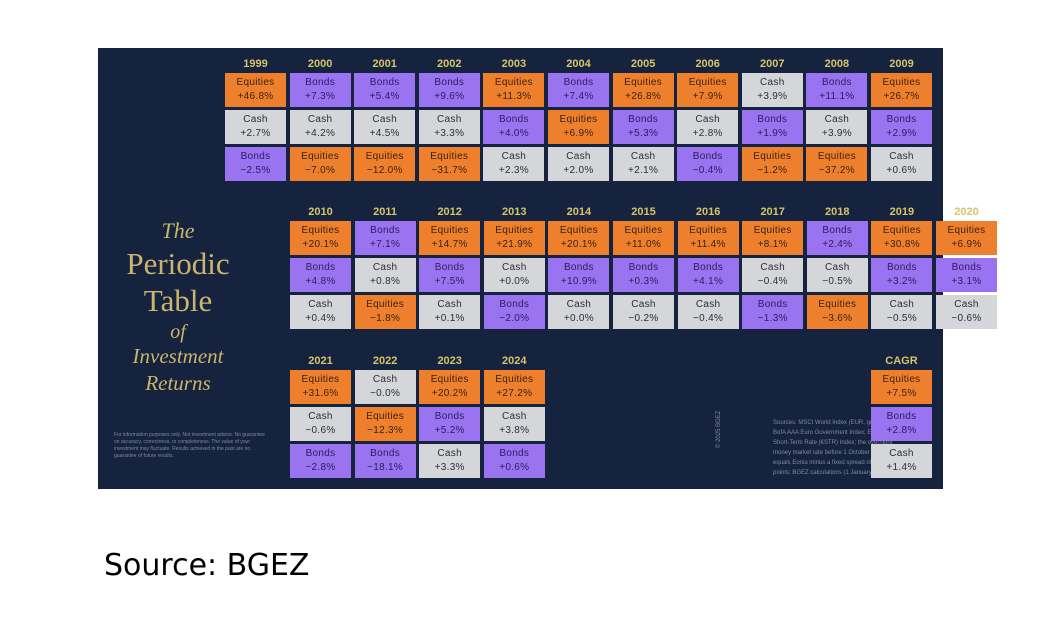  What do you see at coordinates (901, 430) in the screenshot?
I see `asset-return: +2.8%` at bounding box center [901, 430].